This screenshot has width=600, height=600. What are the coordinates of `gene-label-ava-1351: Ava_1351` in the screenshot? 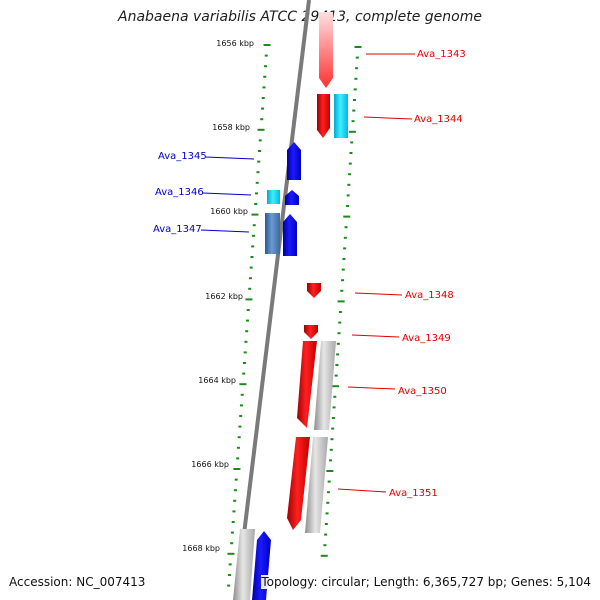 It's located at (413, 493).